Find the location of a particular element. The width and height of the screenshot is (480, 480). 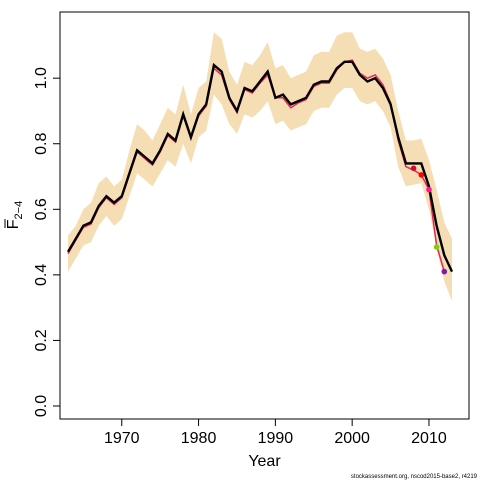

y-axis-title-main: F is located at coordinates (13, 224).